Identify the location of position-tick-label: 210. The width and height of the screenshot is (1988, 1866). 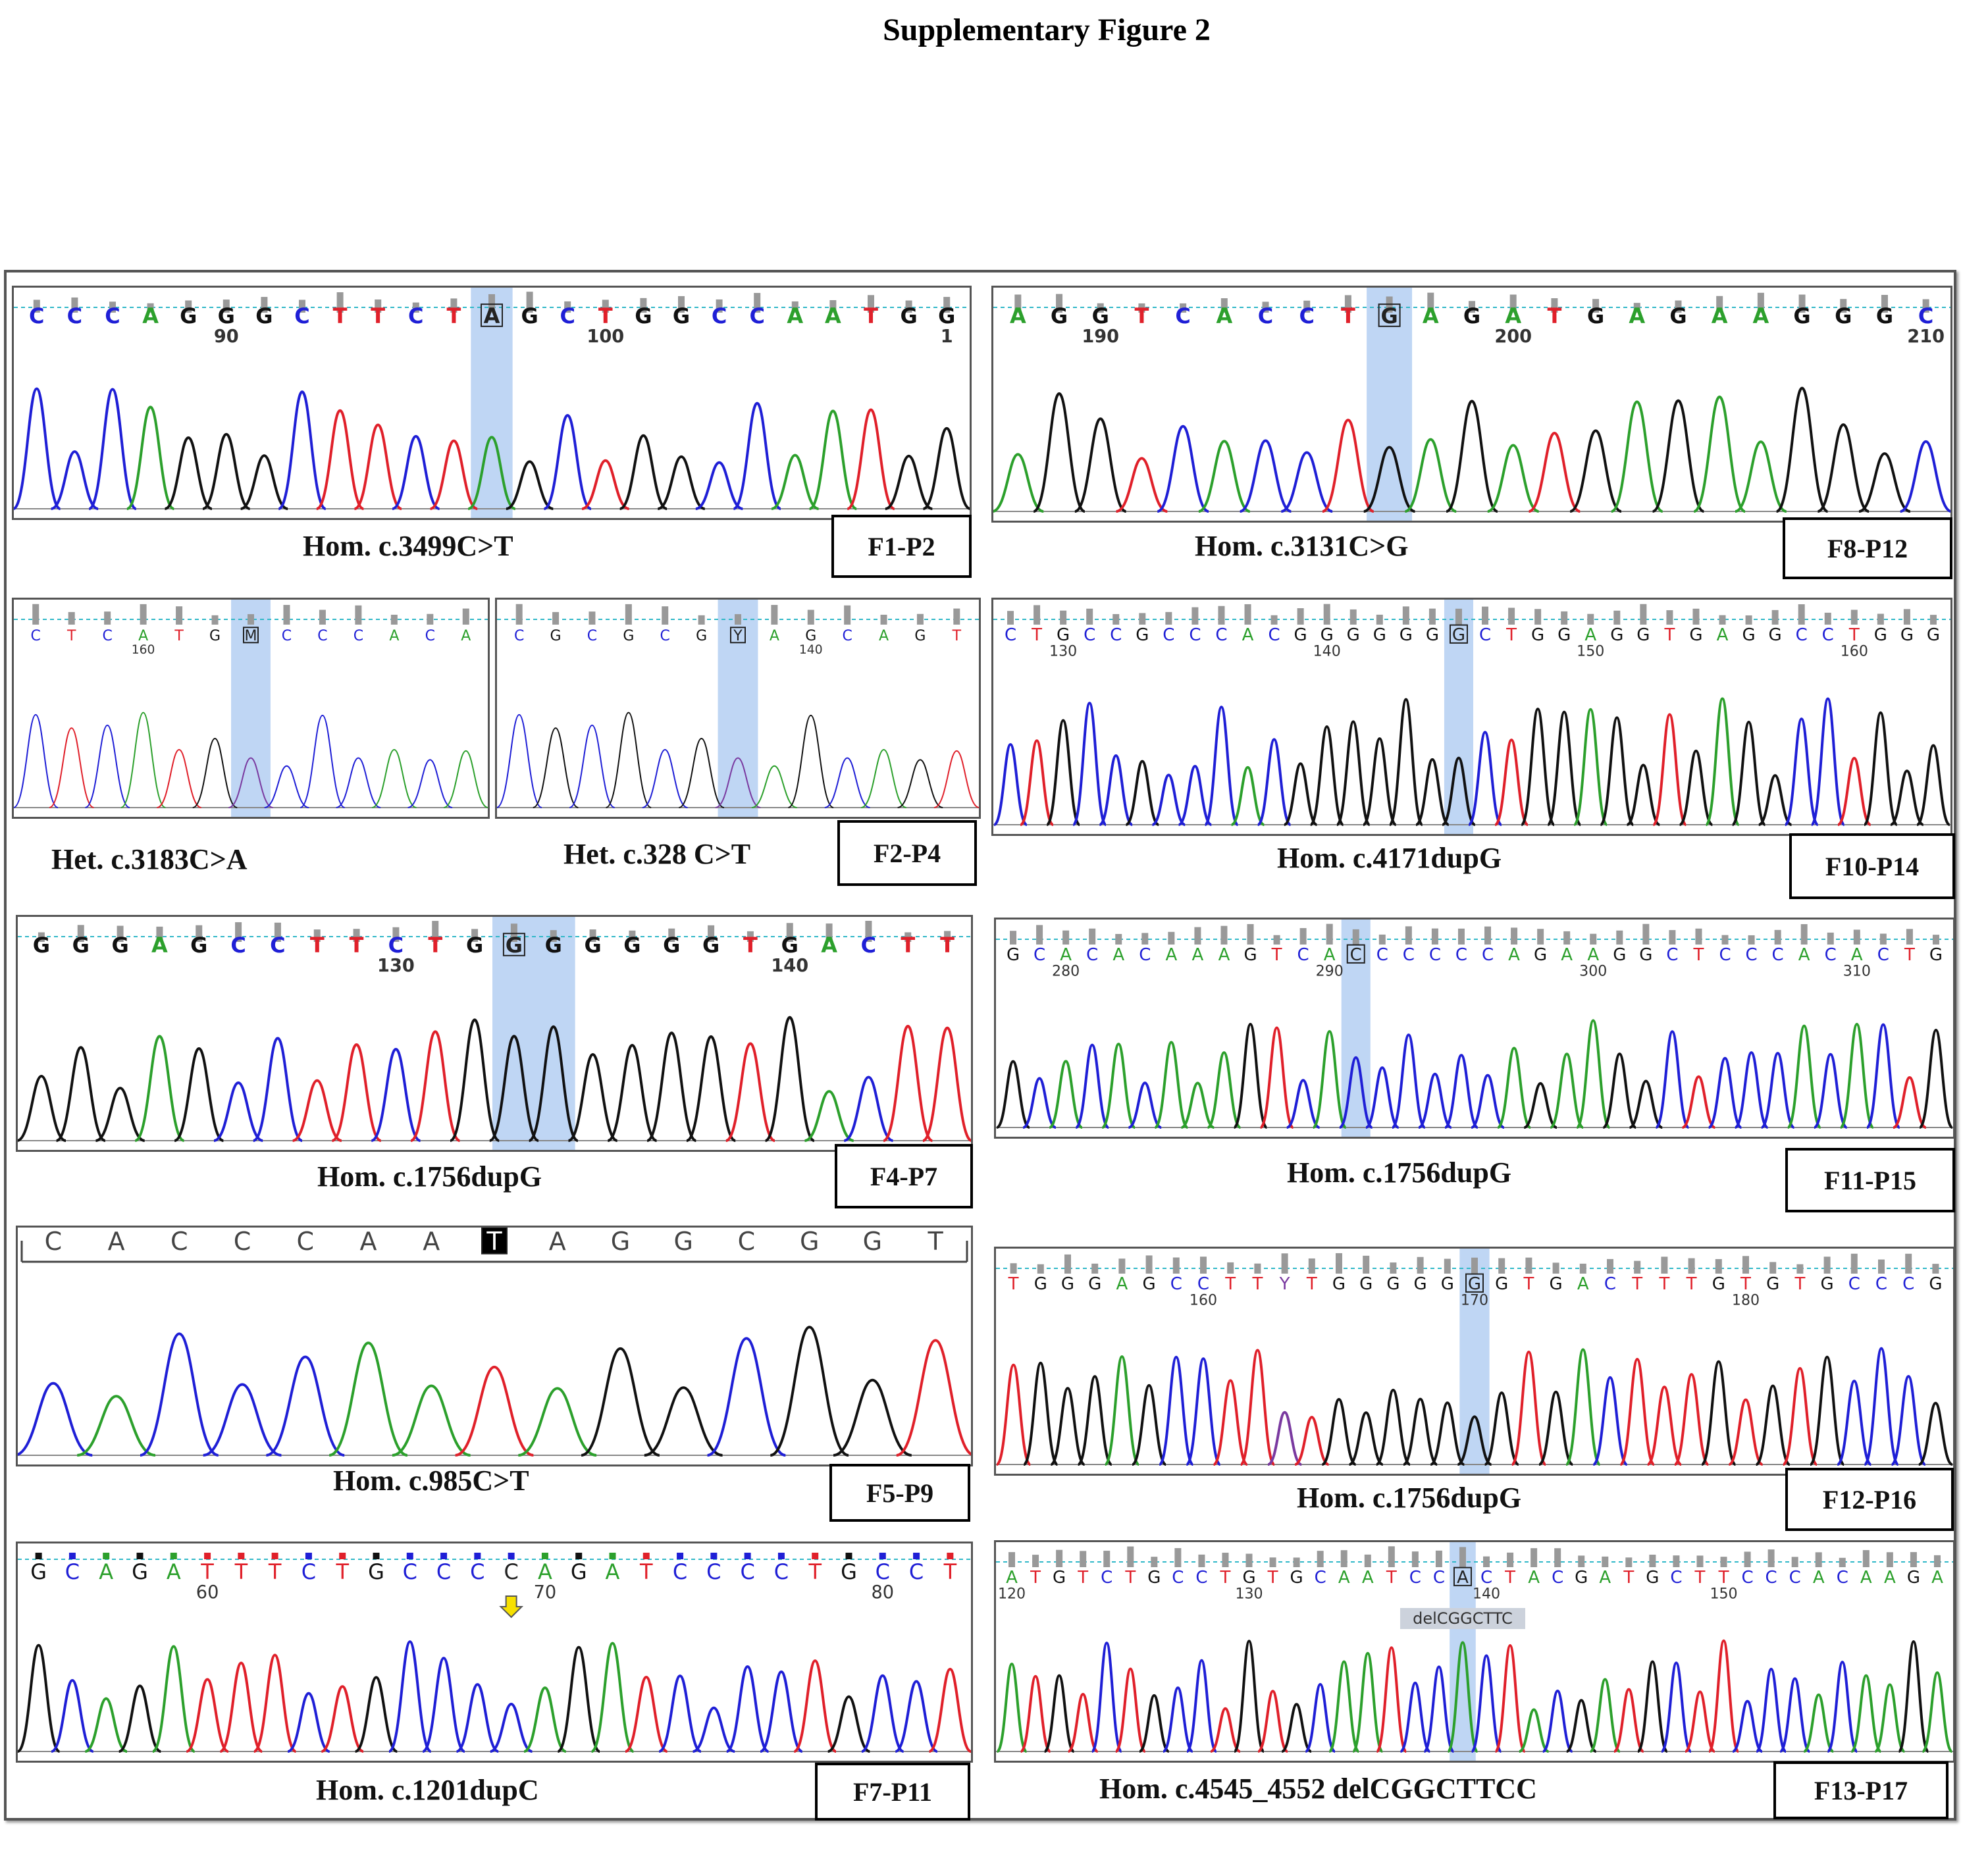
(1926, 336).